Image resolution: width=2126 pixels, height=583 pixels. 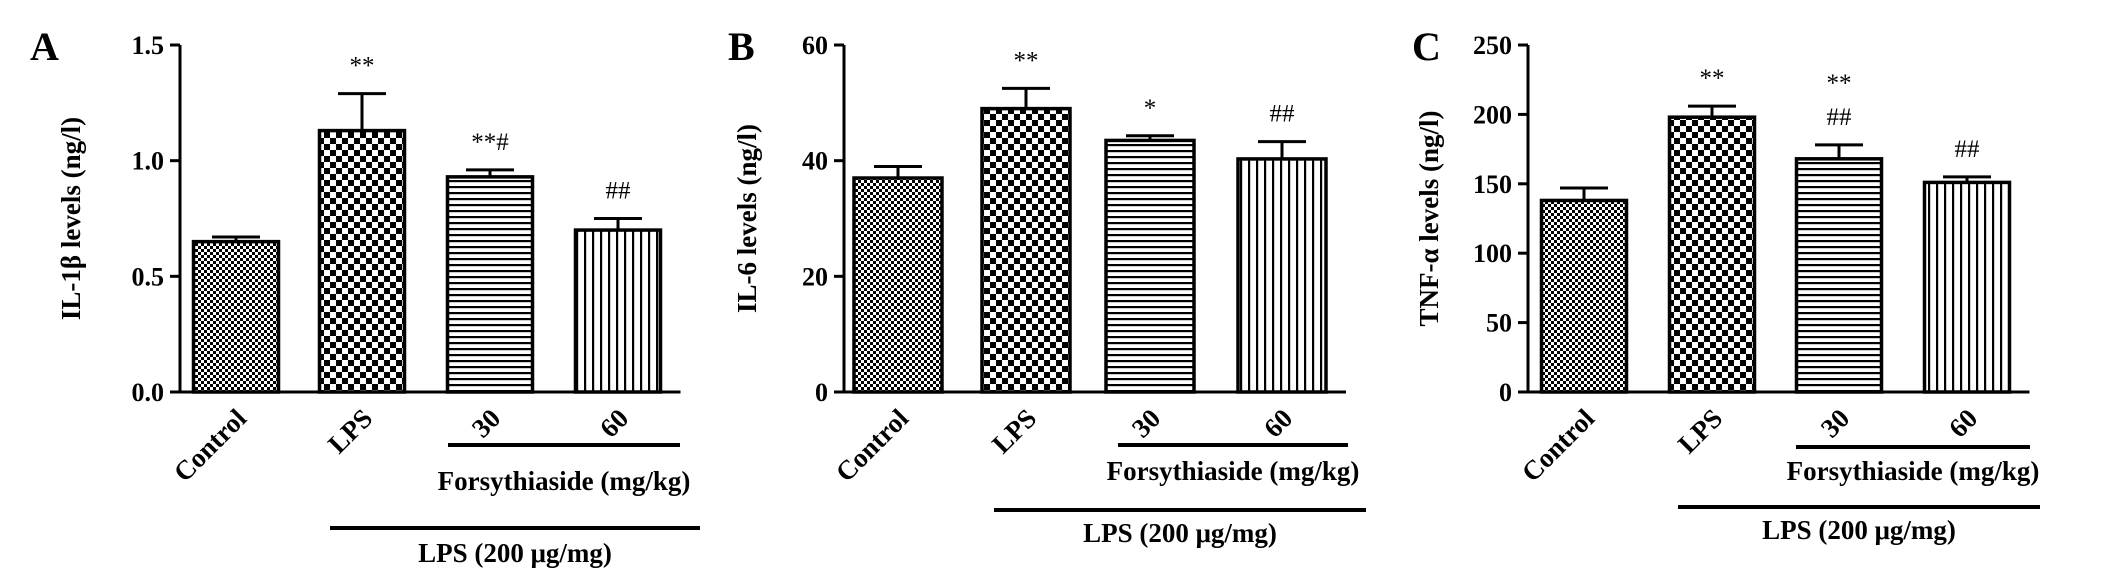 What do you see at coordinates (44, 46) in the screenshot?
I see `panel-label: A` at bounding box center [44, 46].